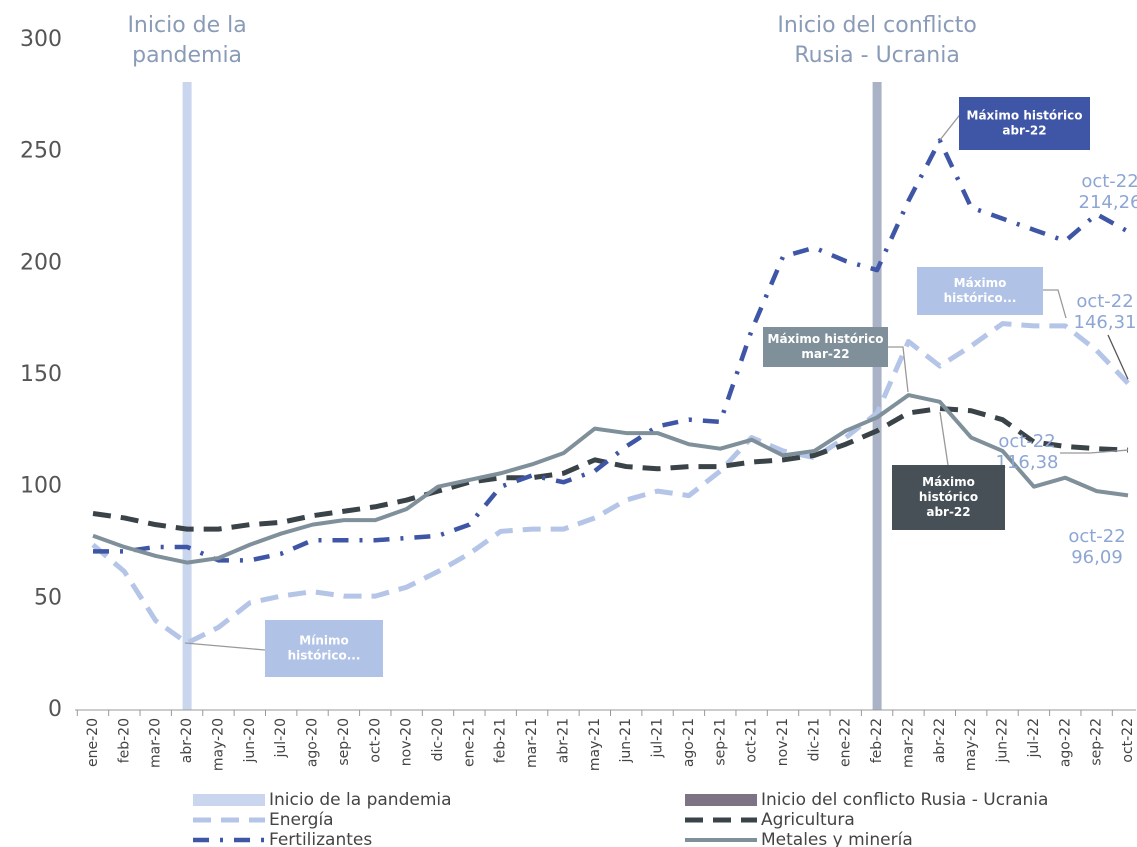  I want to click on x-tick-label: nov-20, so click(407, 742).